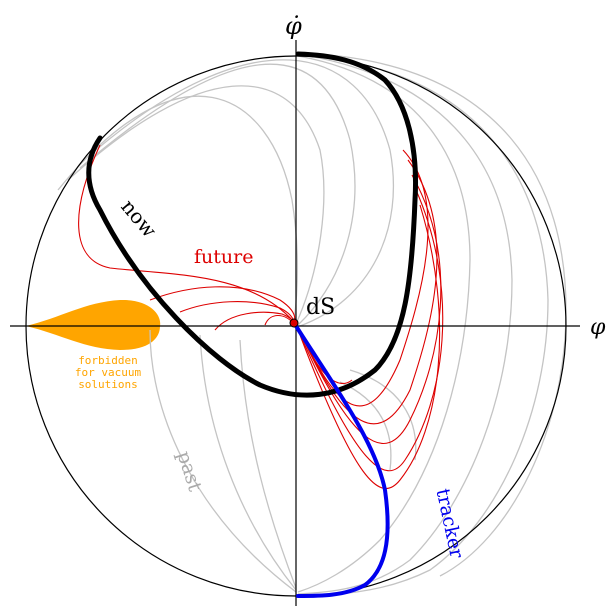  I want to click on tracker-curve, so click(342, 461).